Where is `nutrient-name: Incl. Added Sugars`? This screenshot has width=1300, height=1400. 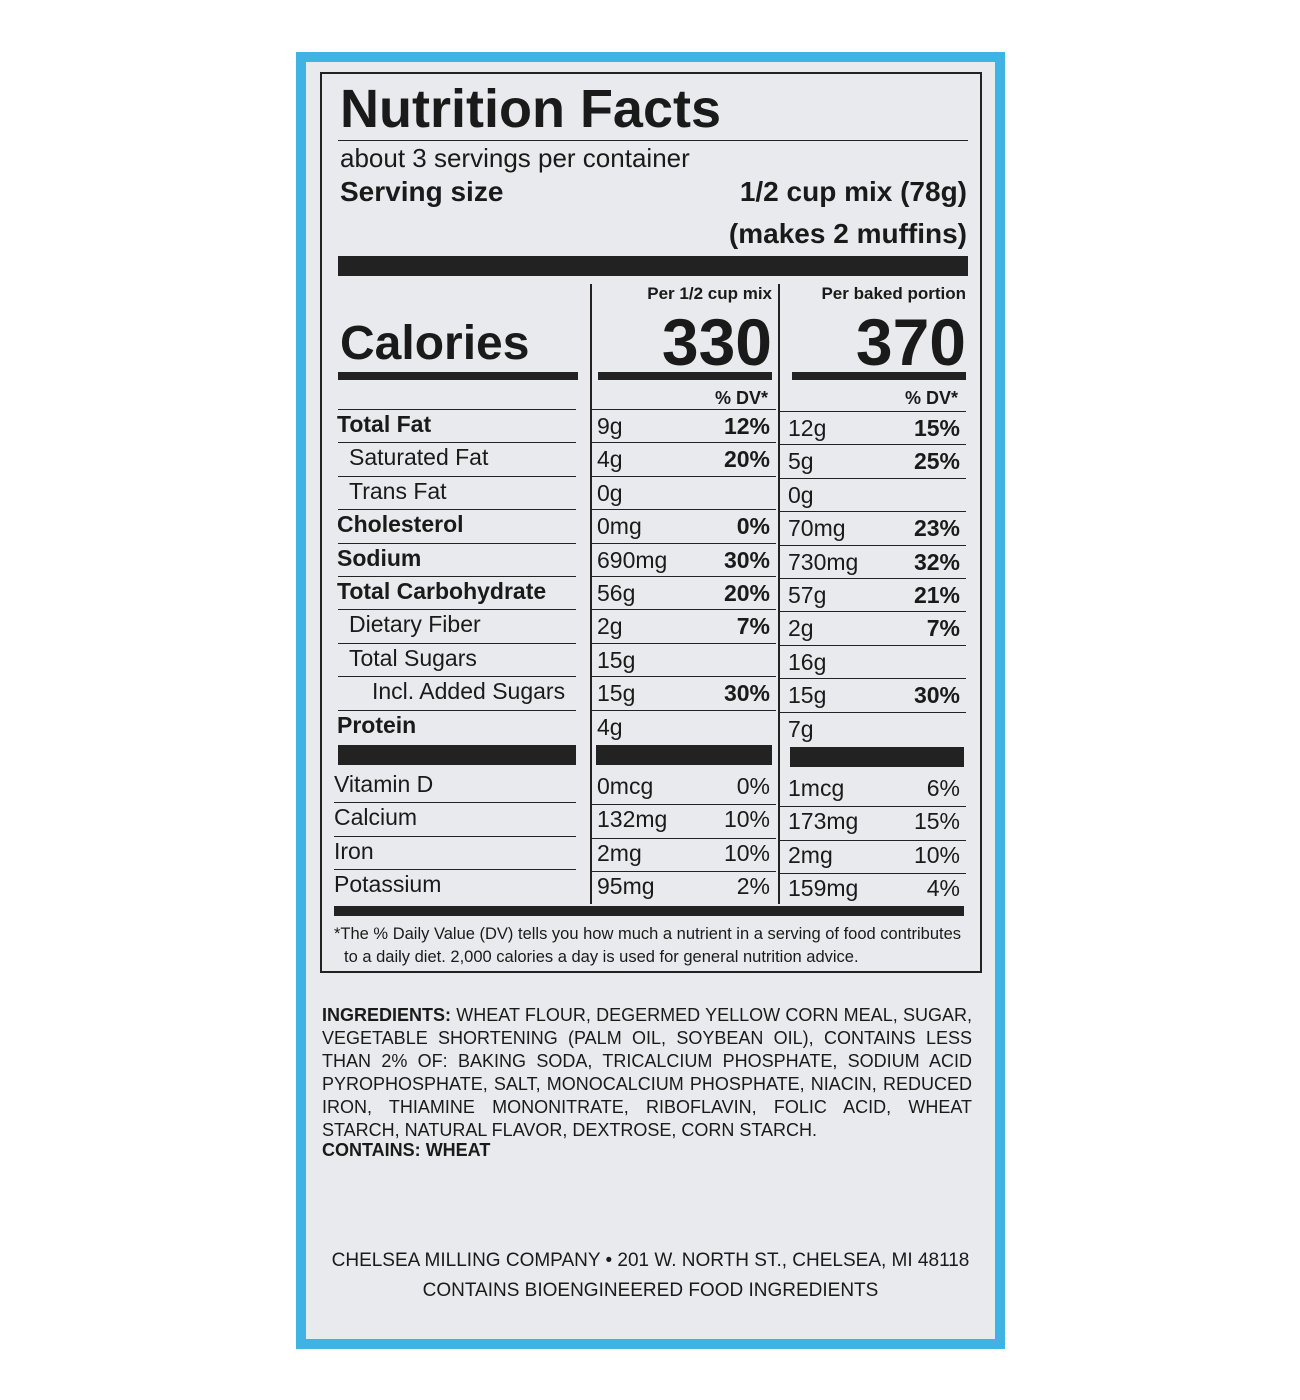 nutrient-name: Incl. Added Sugars is located at coordinates (469, 691).